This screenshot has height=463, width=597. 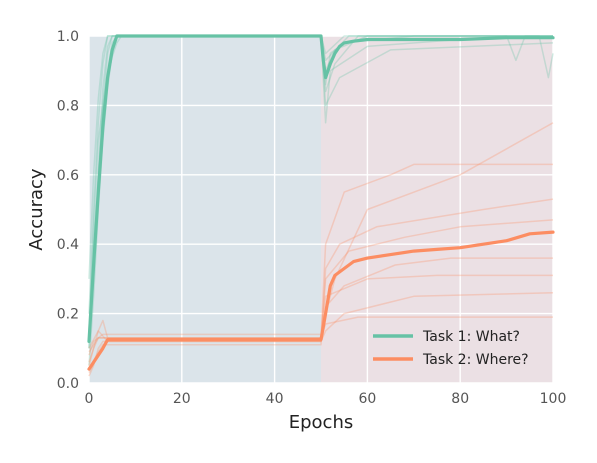 I want to click on y-tick-label: 1.0, so click(x=68, y=37).